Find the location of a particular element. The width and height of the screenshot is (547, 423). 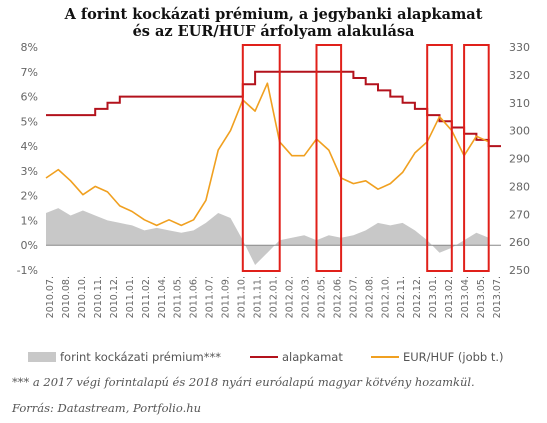

x-tick-label: 2012.03. is located at coordinates (305, 297).